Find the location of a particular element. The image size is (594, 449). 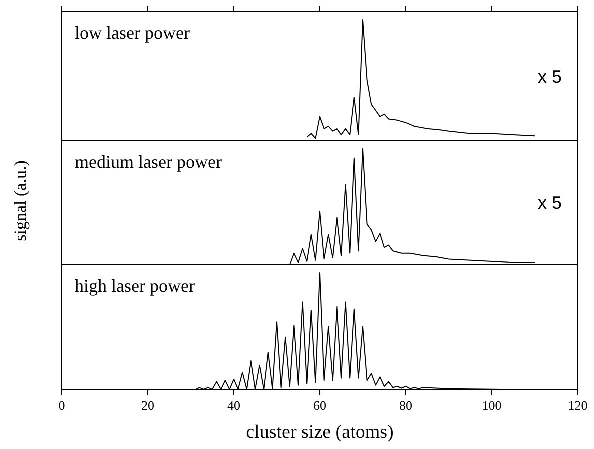

chart-title: low laser power is located at coordinates (132, 33).